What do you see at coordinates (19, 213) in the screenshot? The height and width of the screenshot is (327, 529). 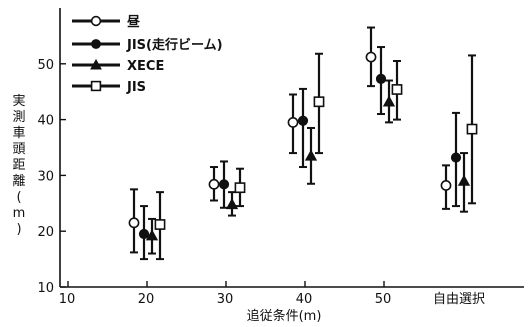 I see `y-axis-title-char: m` at bounding box center [19, 213].